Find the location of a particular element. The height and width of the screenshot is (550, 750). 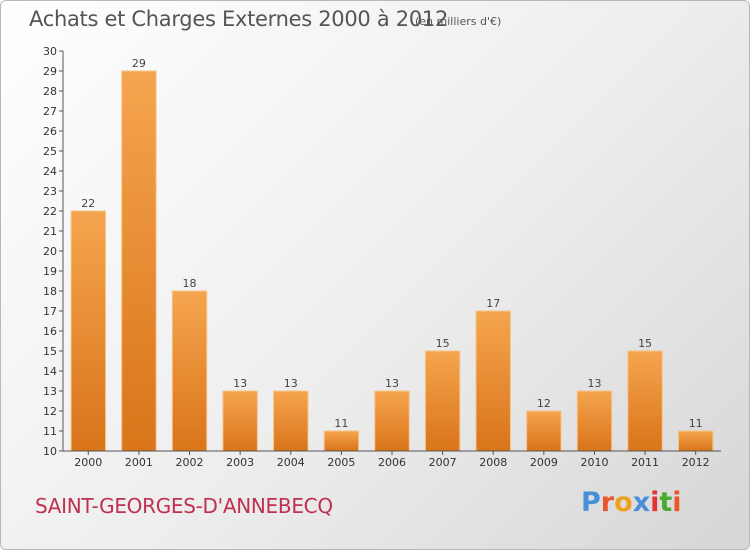

x-tick-label: 2006 is located at coordinates (392, 462).